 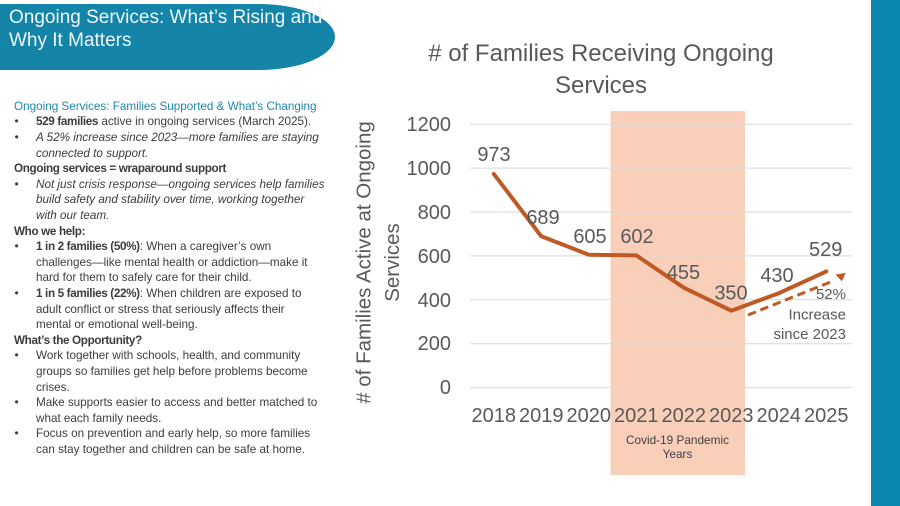 What do you see at coordinates (493, 155) in the screenshot?
I see `svg-text: 973` at bounding box center [493, 155].